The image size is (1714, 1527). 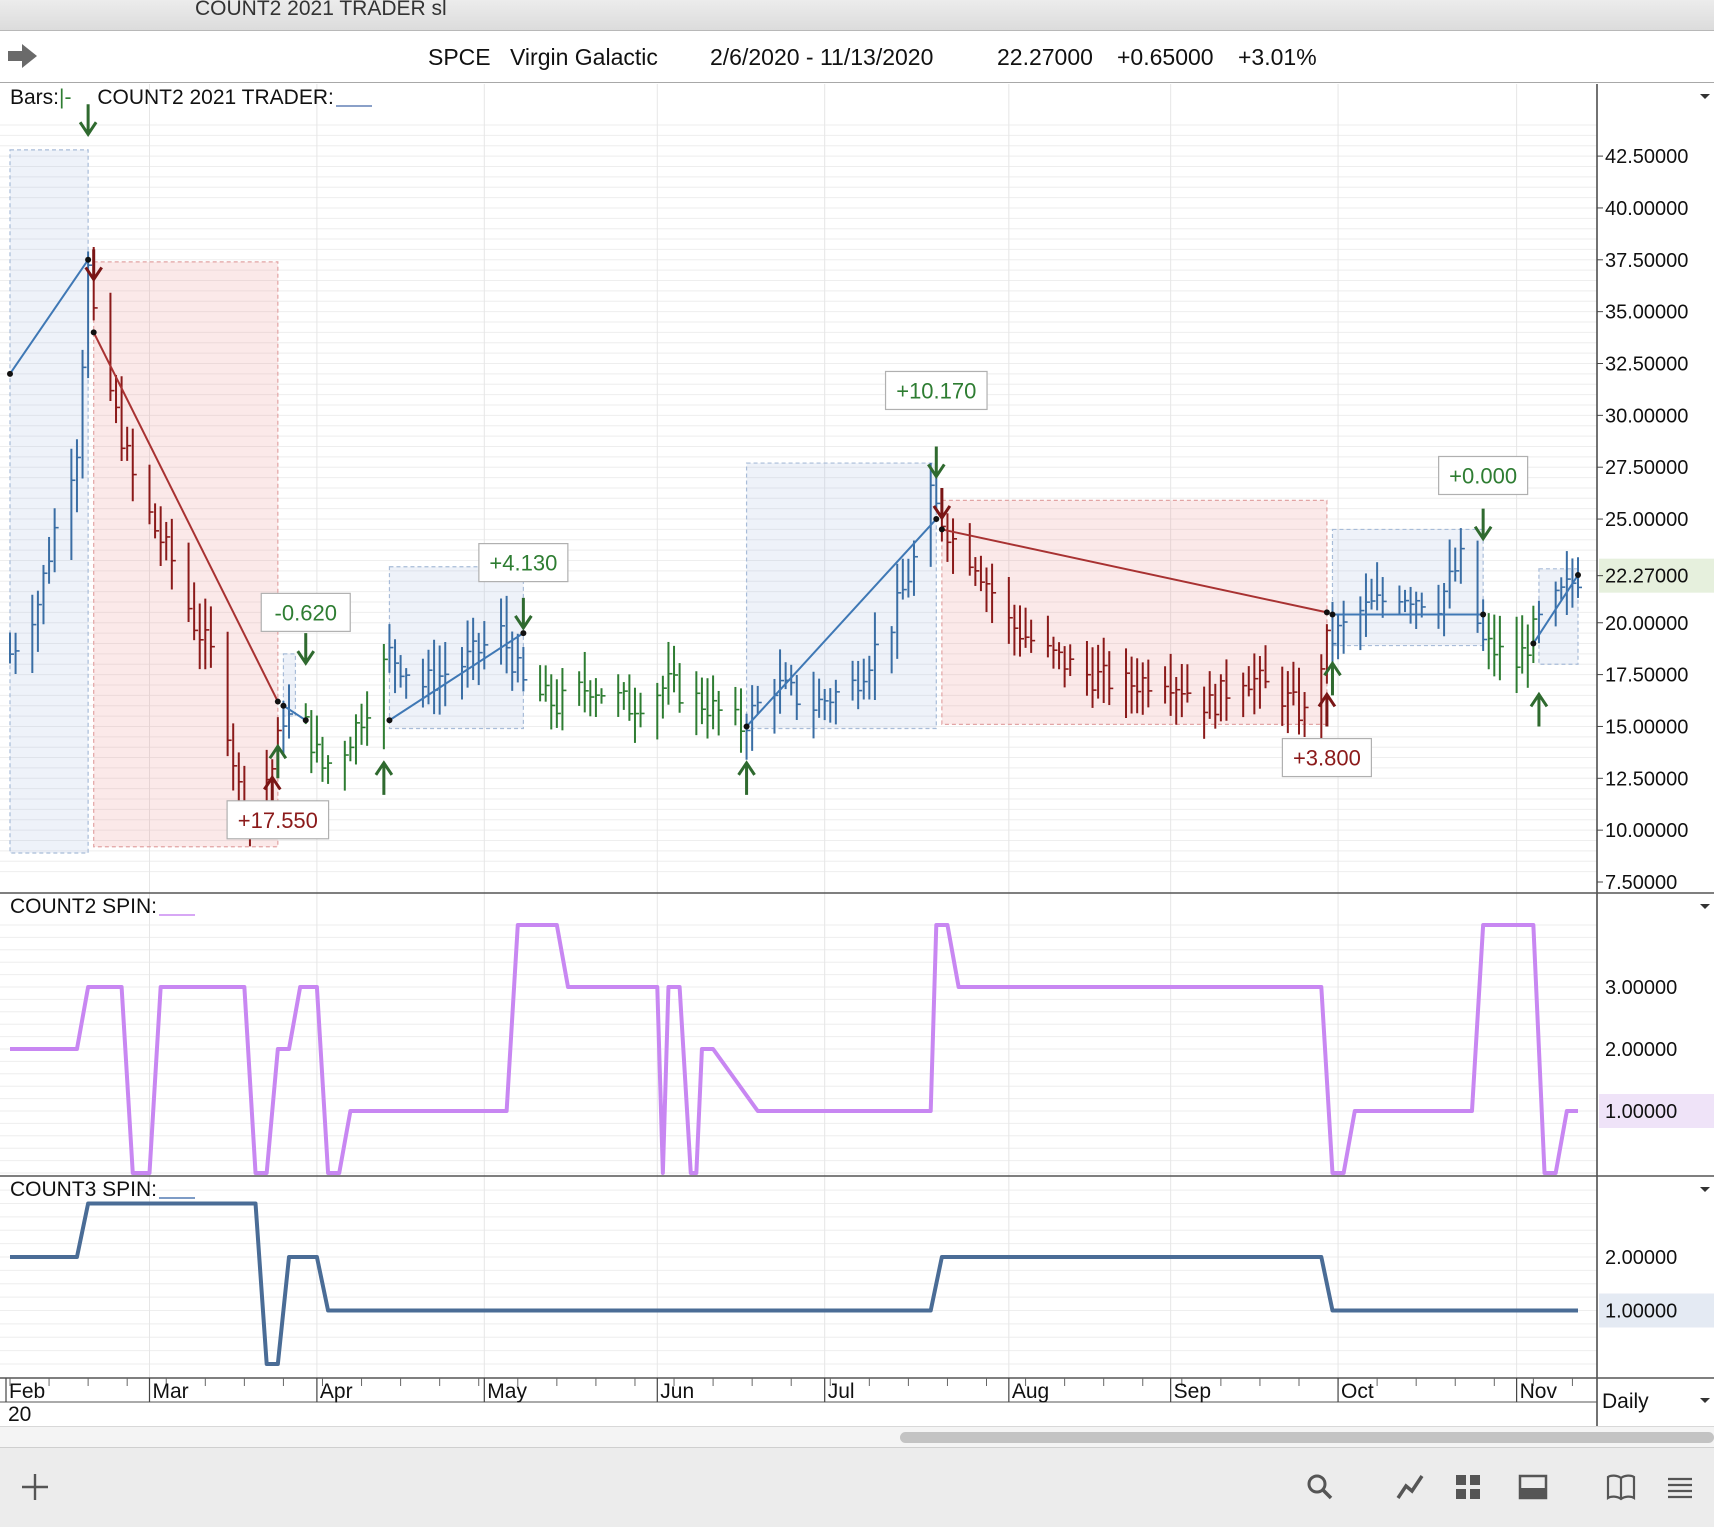 I want to click on spin2-tick-label: 3.00000, so click(x=1641, y=988).